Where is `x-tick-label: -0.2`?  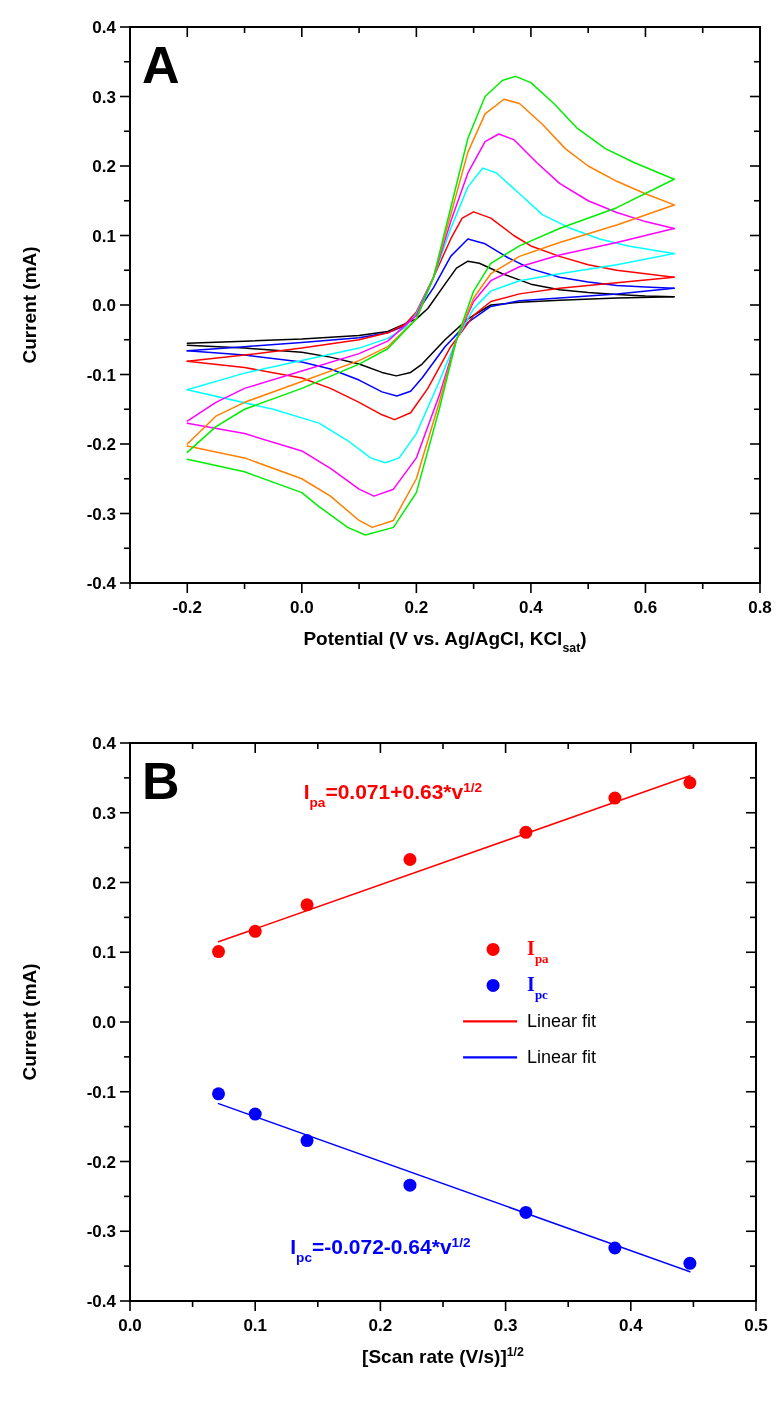
x-tick-label: -0.2 is located at coordinates (187, 607).